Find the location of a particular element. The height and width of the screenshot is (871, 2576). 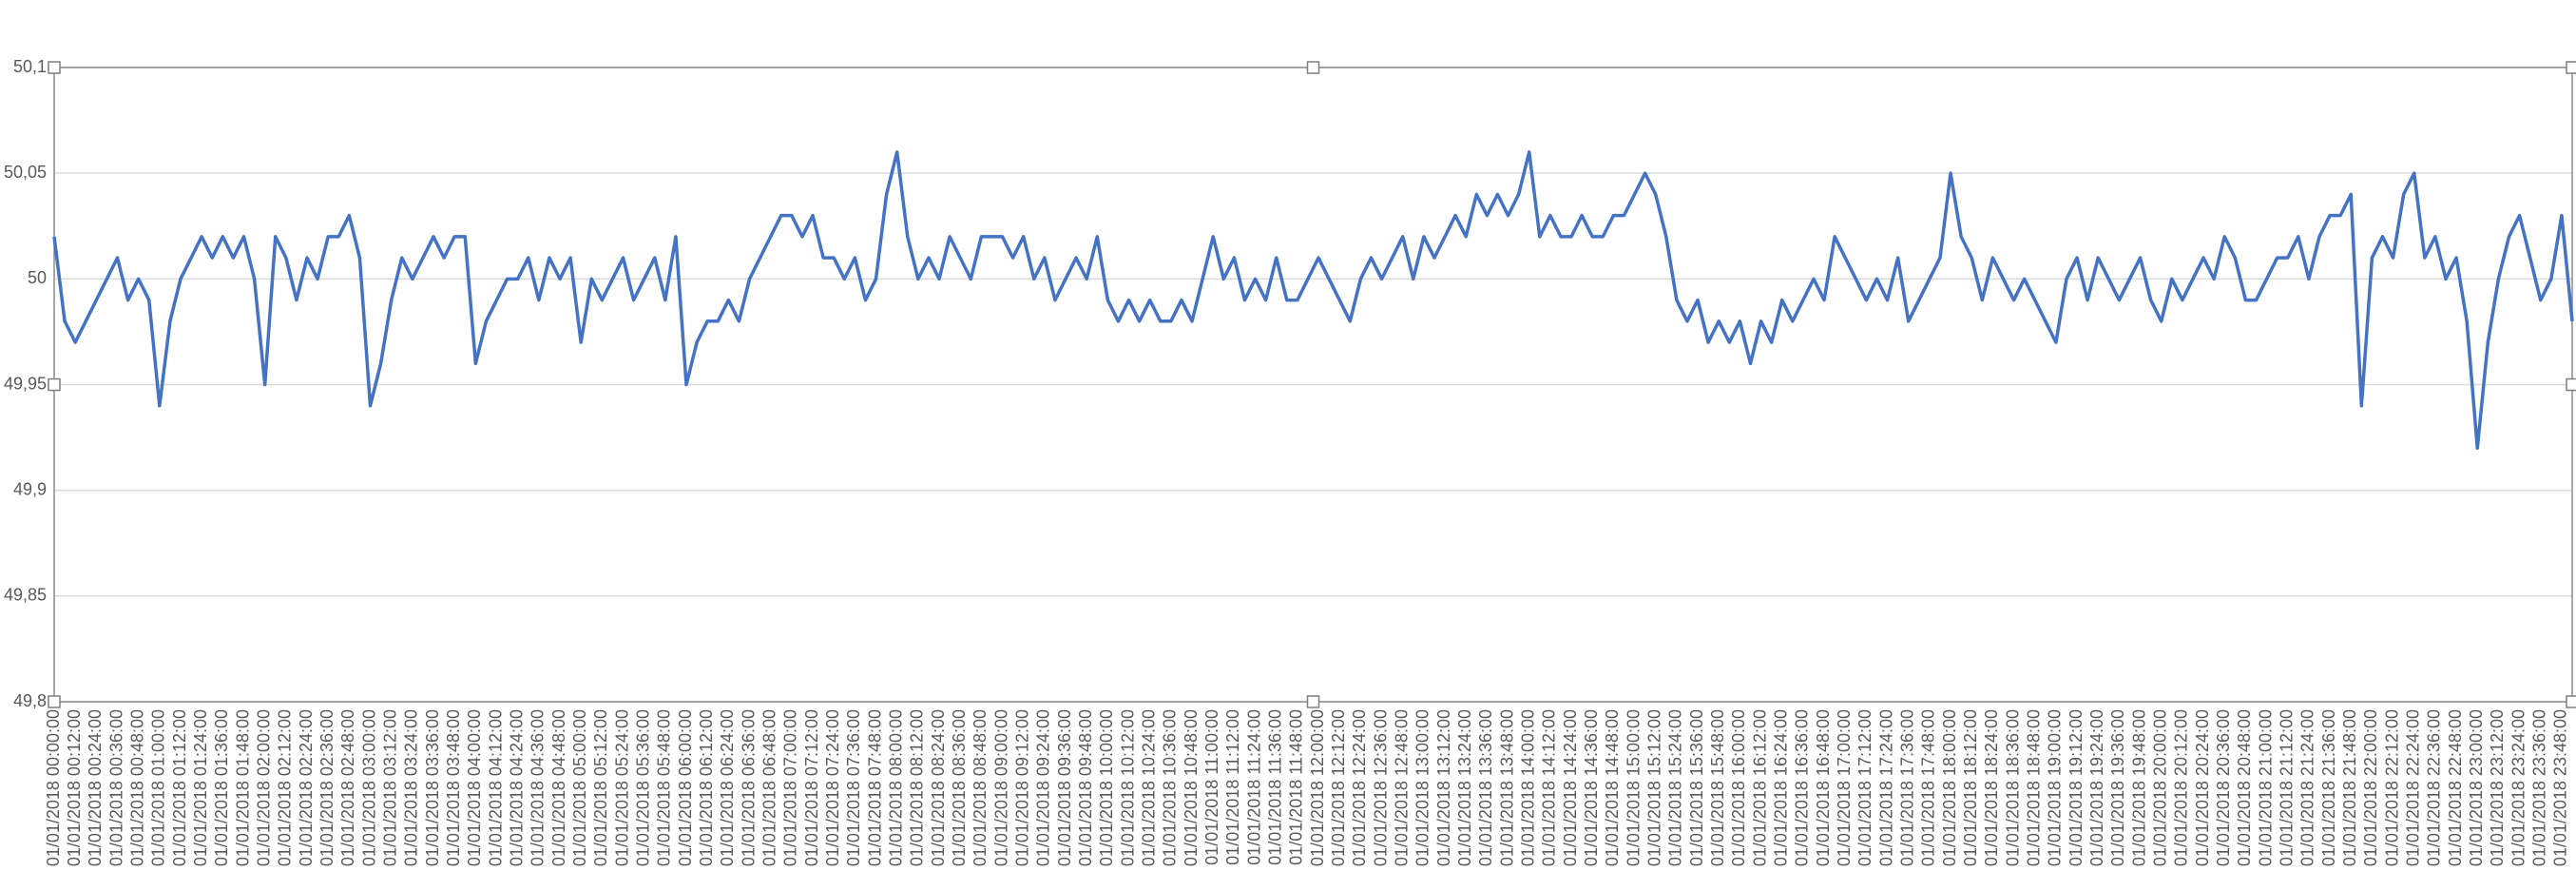

x-tick-label: 01/01/2018 18:48:00 is located at coordinates (2034, 787).